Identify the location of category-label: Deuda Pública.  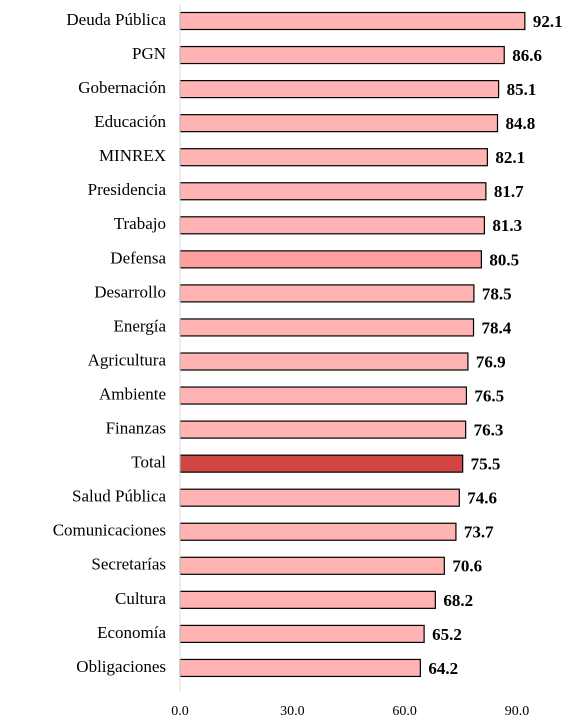
(116, 19).